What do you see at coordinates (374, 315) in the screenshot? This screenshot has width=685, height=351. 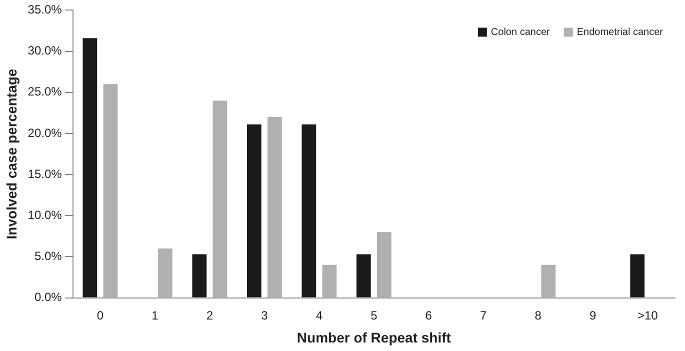 I see `x-tick-label: 5` at bounding box center [374, 315].